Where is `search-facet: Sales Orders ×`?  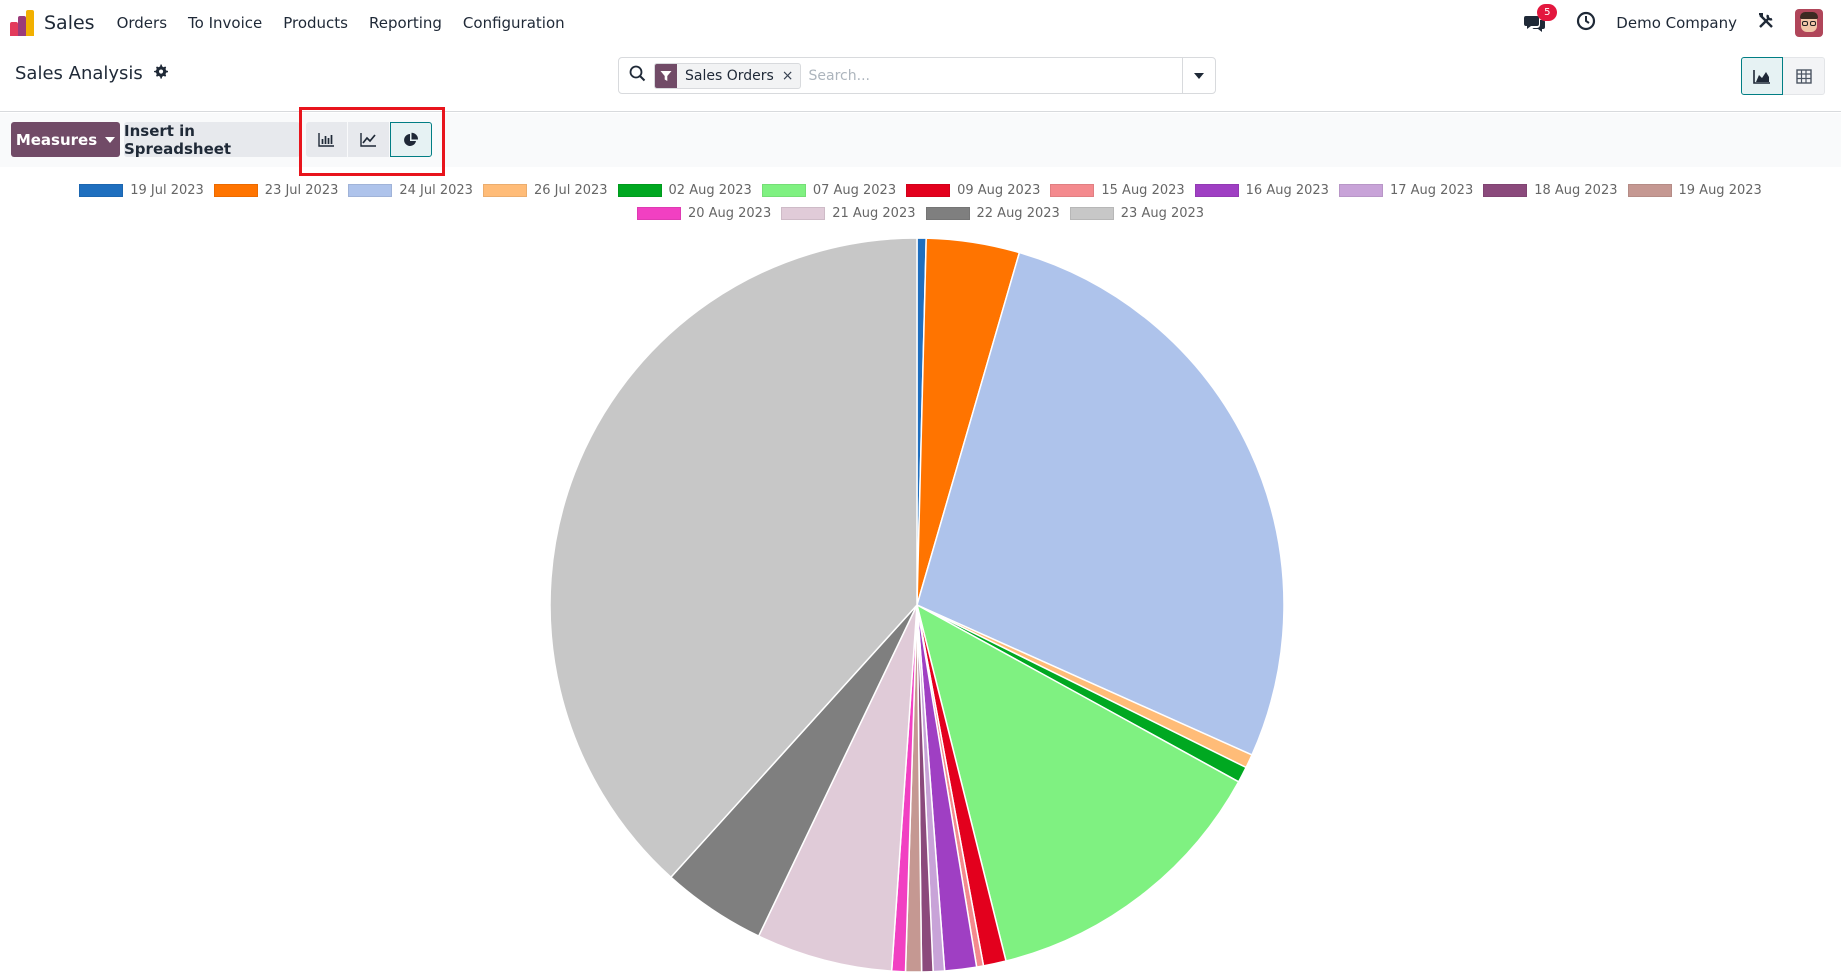 search-facet: Sales Orders × is located at coordinates (727, 75).